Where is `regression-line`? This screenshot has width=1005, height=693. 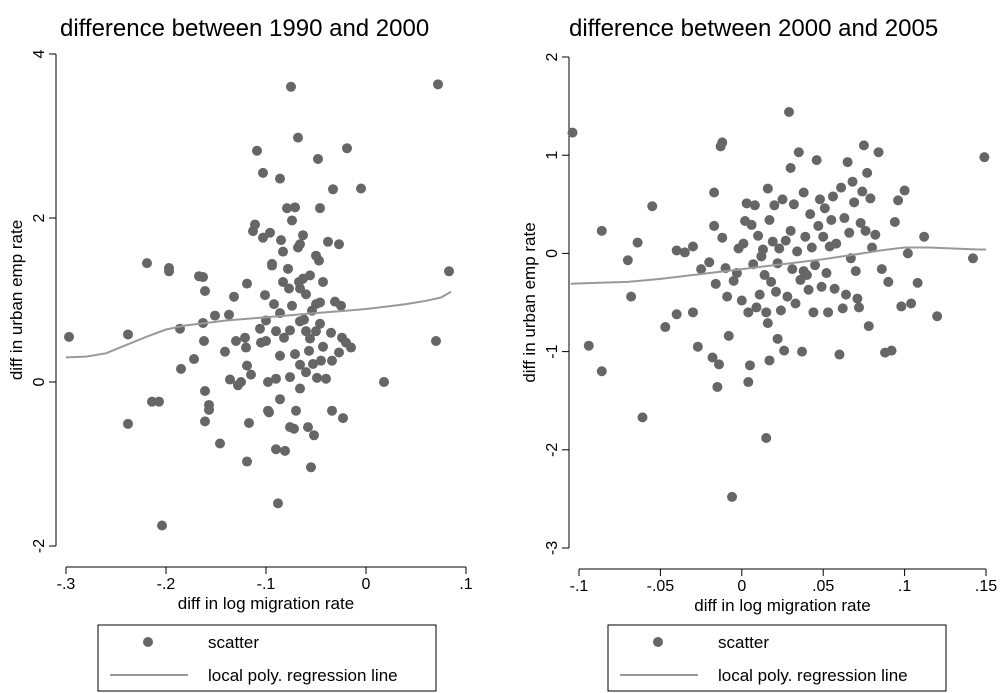
regression-line is located at coordinates (778, 265).